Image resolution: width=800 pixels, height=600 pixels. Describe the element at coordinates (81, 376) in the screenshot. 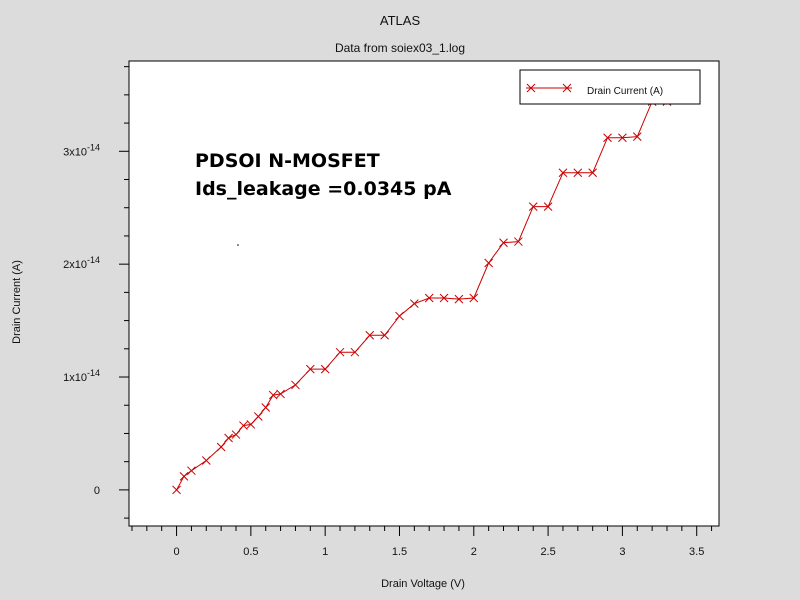

I see `y-tick-label: 1x10⁻¹⁴` at that location.